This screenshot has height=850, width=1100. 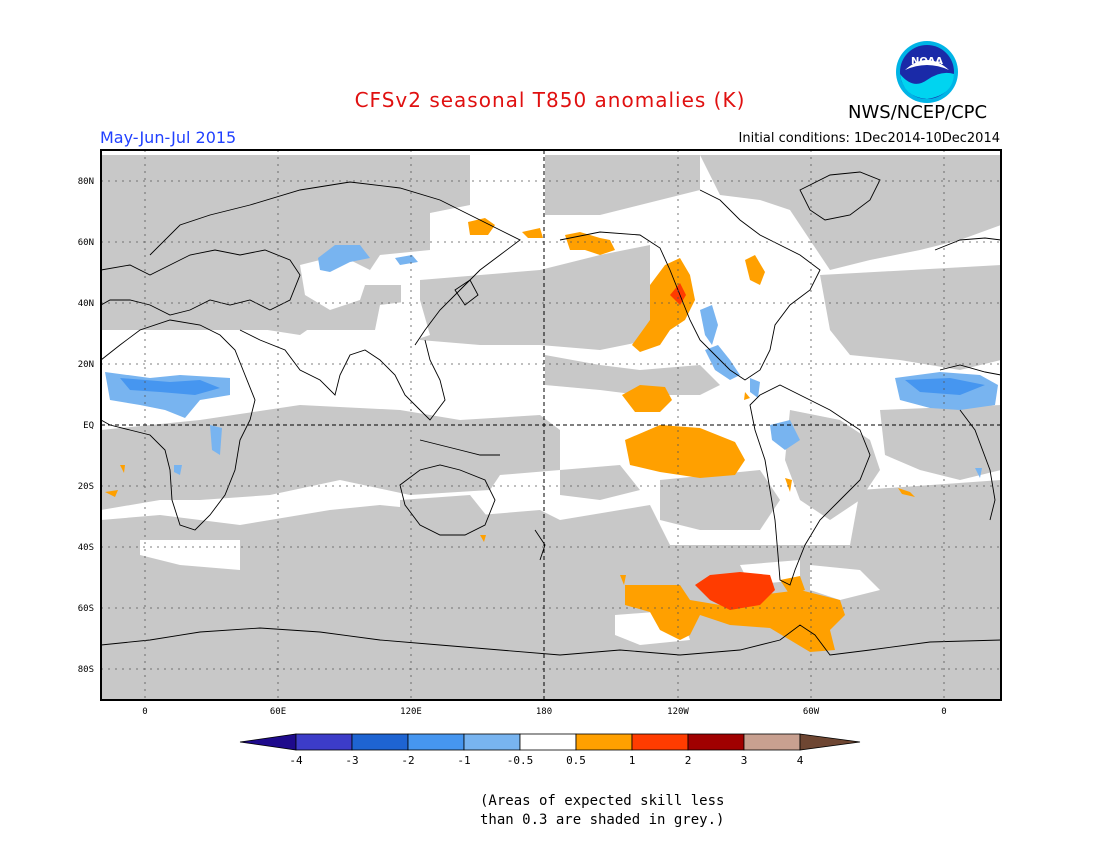 What do you see at coordinates (268, 742) in the screenshot?
I see `colorbar-min-arrow` at bounding box center [268, 742].